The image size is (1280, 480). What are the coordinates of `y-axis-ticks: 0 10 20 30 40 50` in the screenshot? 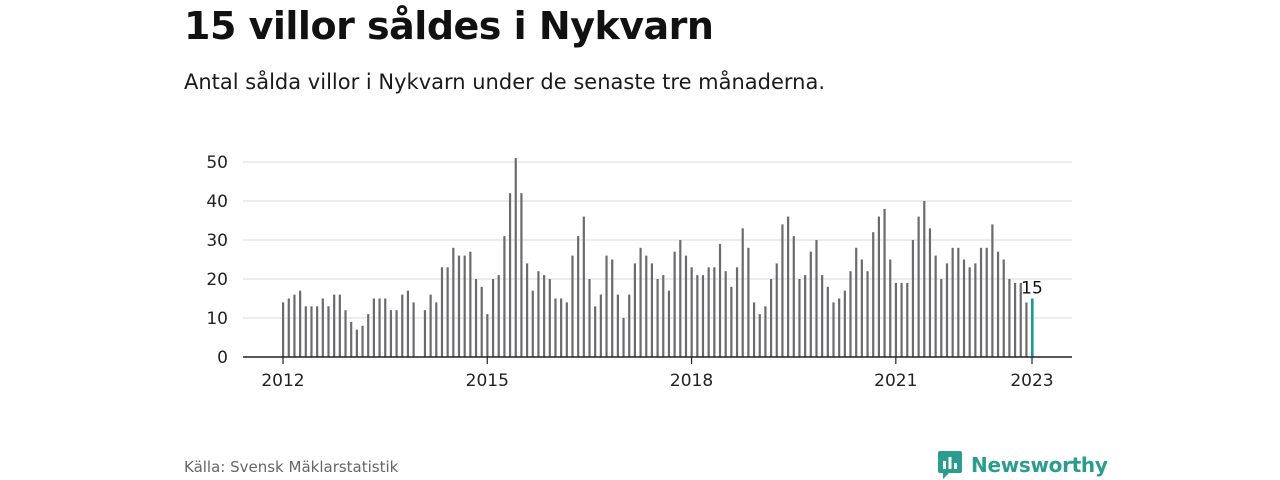 It's located at (217, 260).